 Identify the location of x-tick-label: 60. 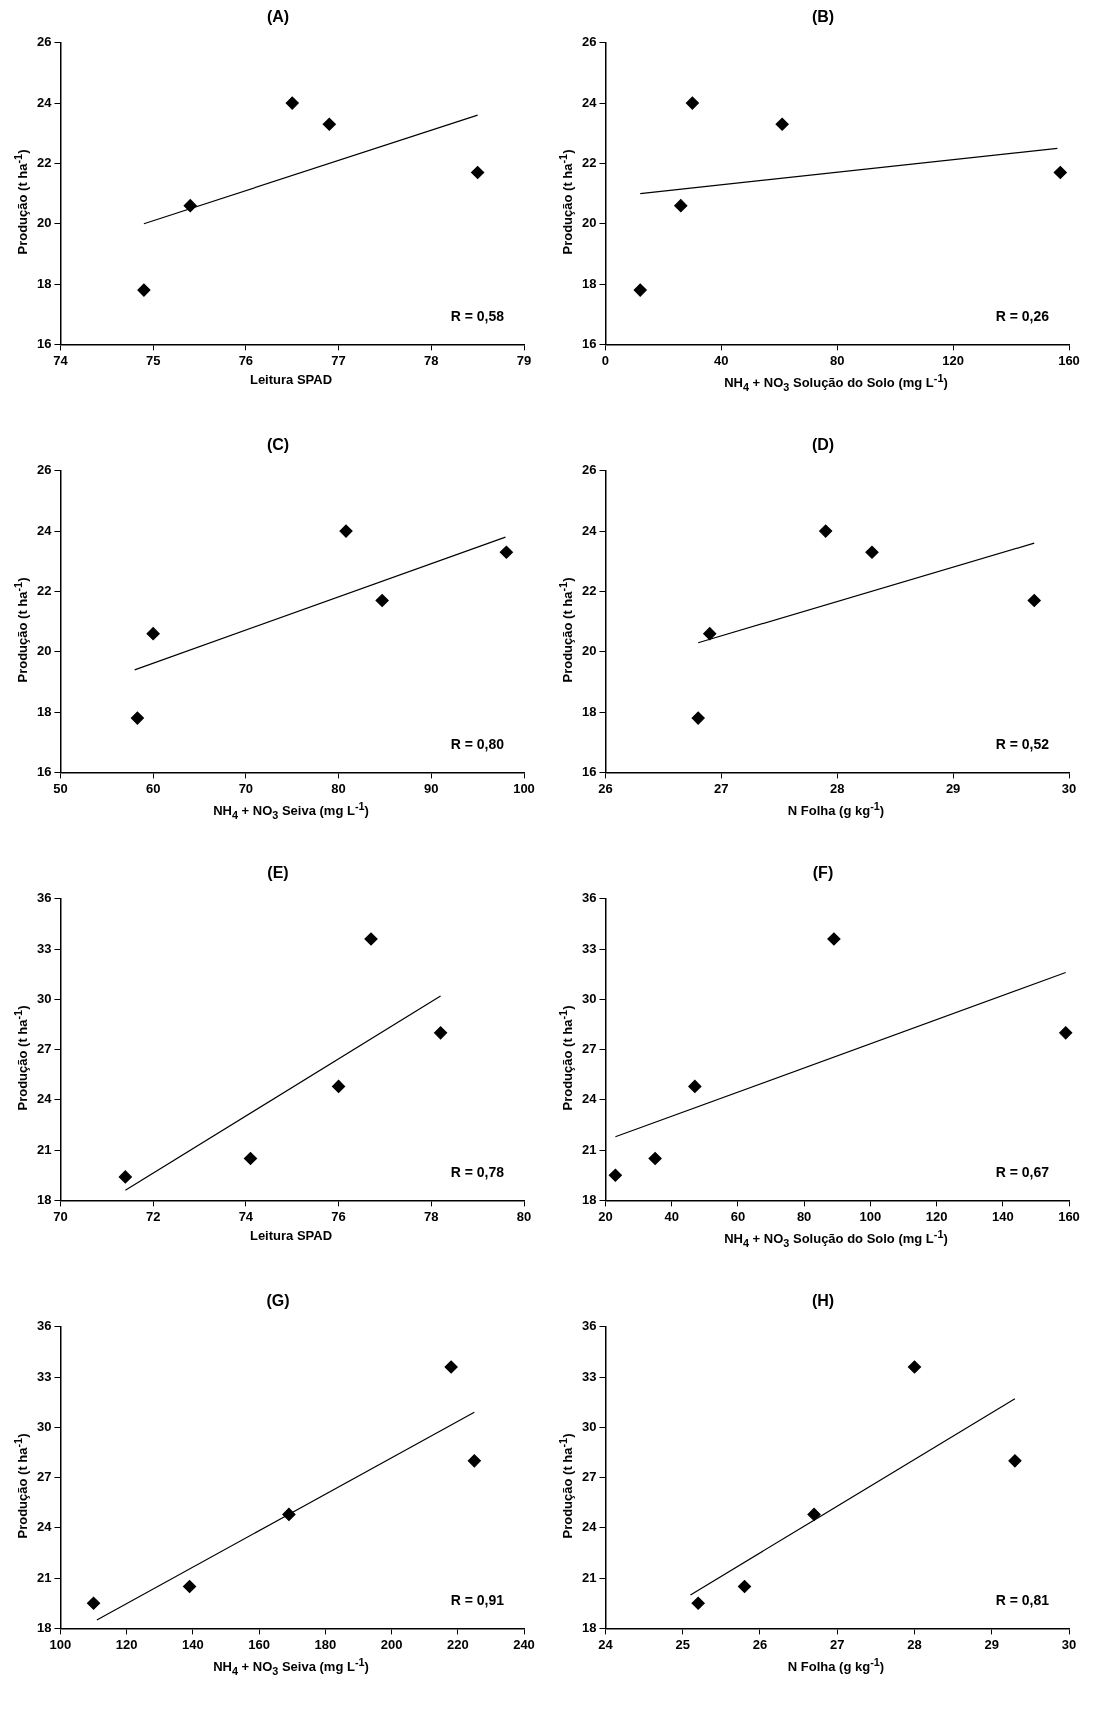
(738, 1216).